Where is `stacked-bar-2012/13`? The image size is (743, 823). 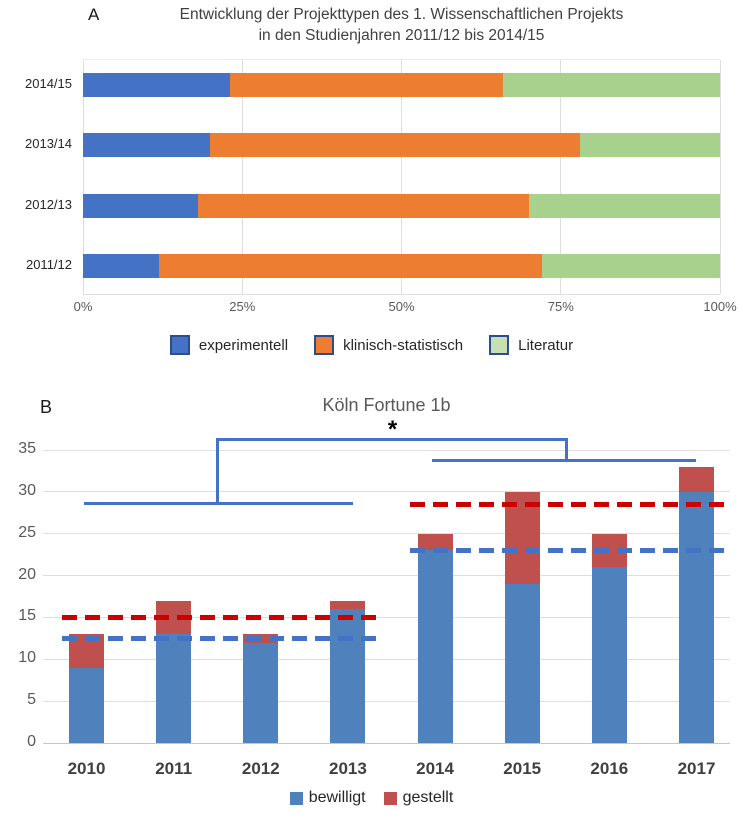 stacked-bar-2012/13 is located at coordinates (401, 205).